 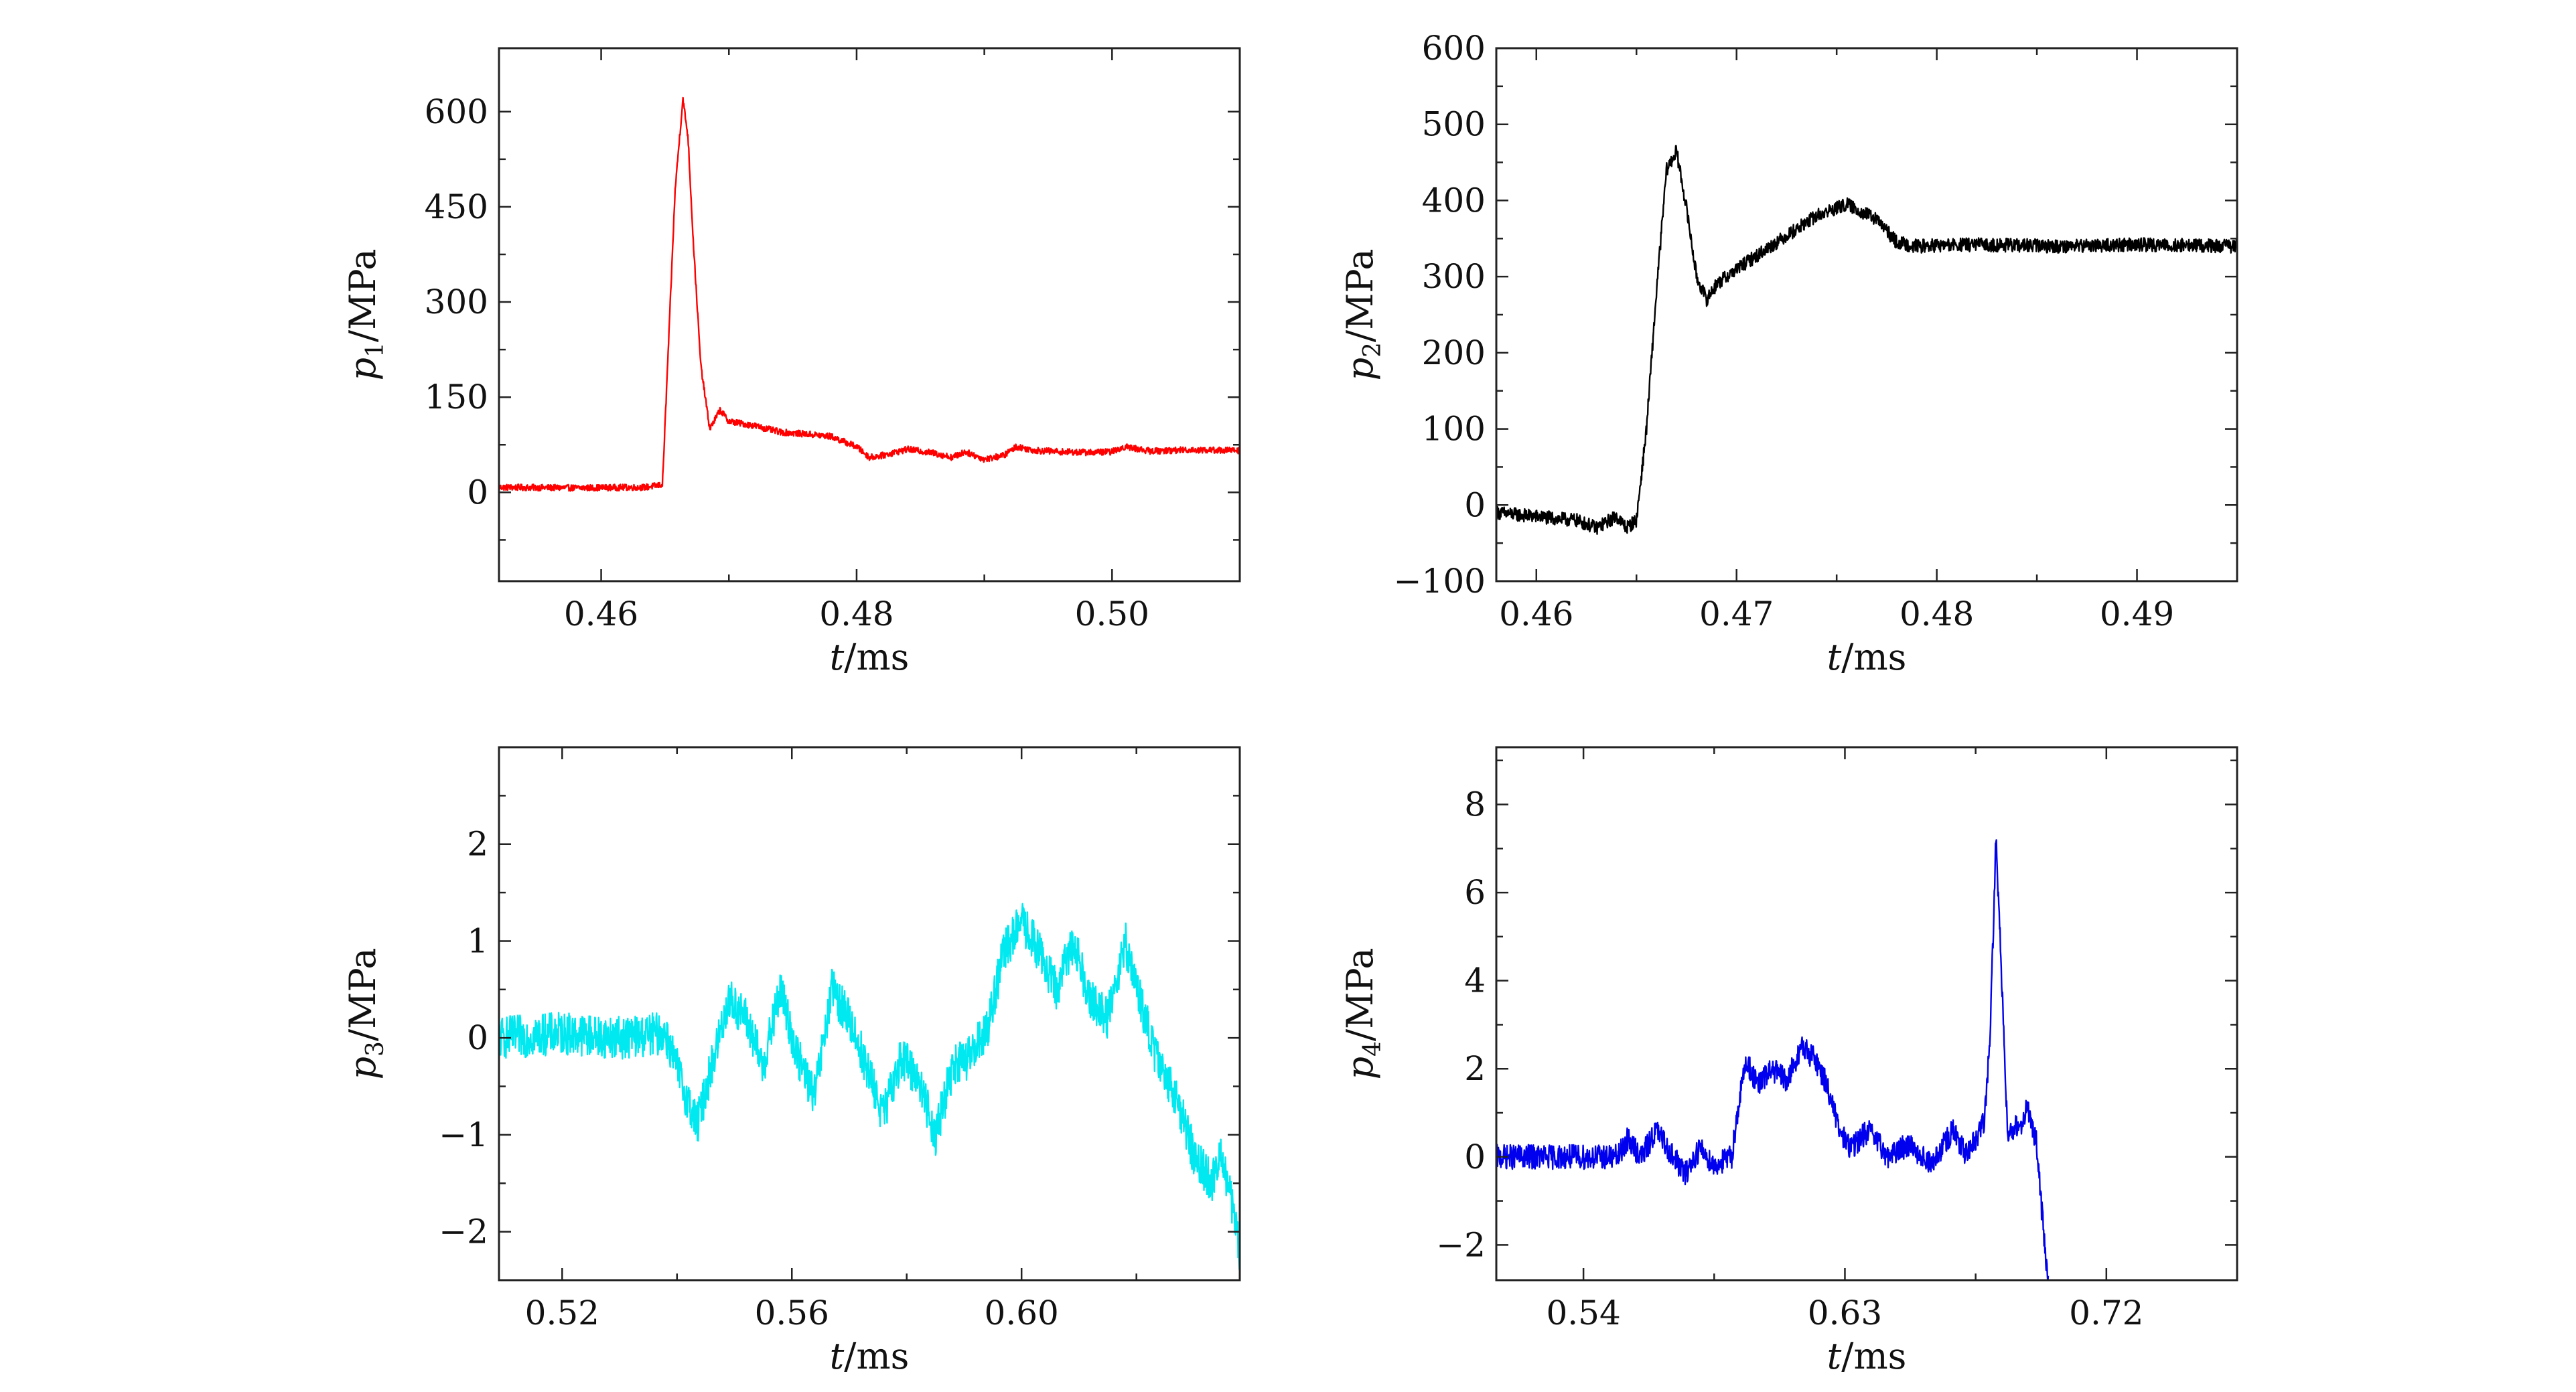 I want to click on y-tick-label: −100, so click(x=1440, y=582).